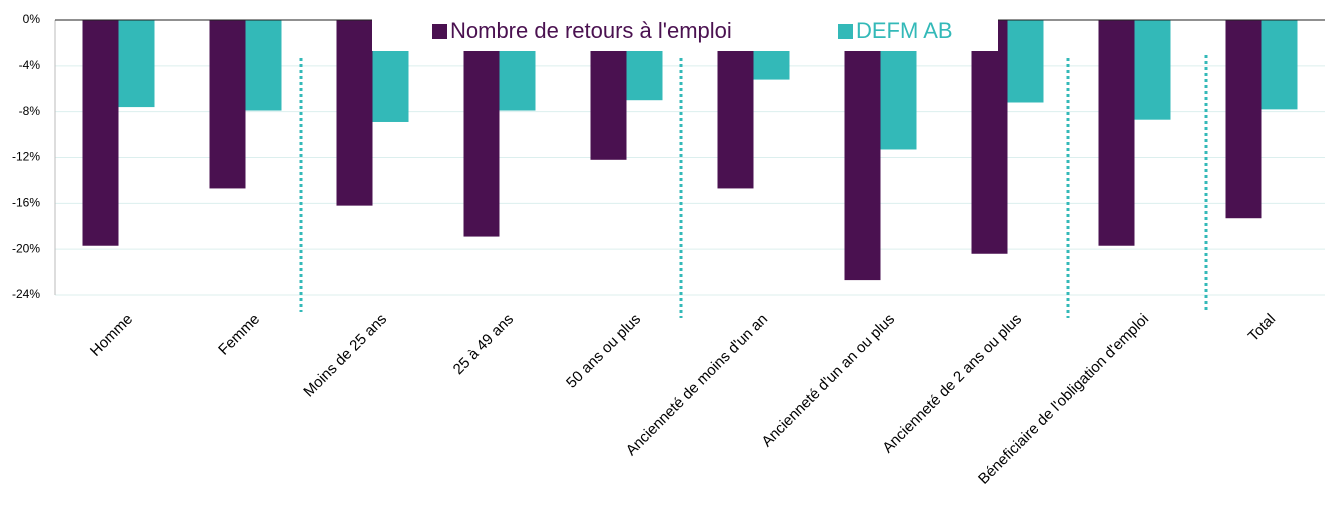 The height and width of the screenshot is (530, 1325). I want to click on legend-label: DEFM AB, so click(904, 30).